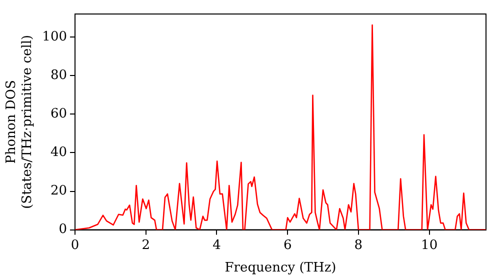 The image size is (500, 280). Describe the element at coordinates (19, 121) in the screenshot. I see `y-axis-title: Phonon DOS (States/THz·primitive cell)` at that location.